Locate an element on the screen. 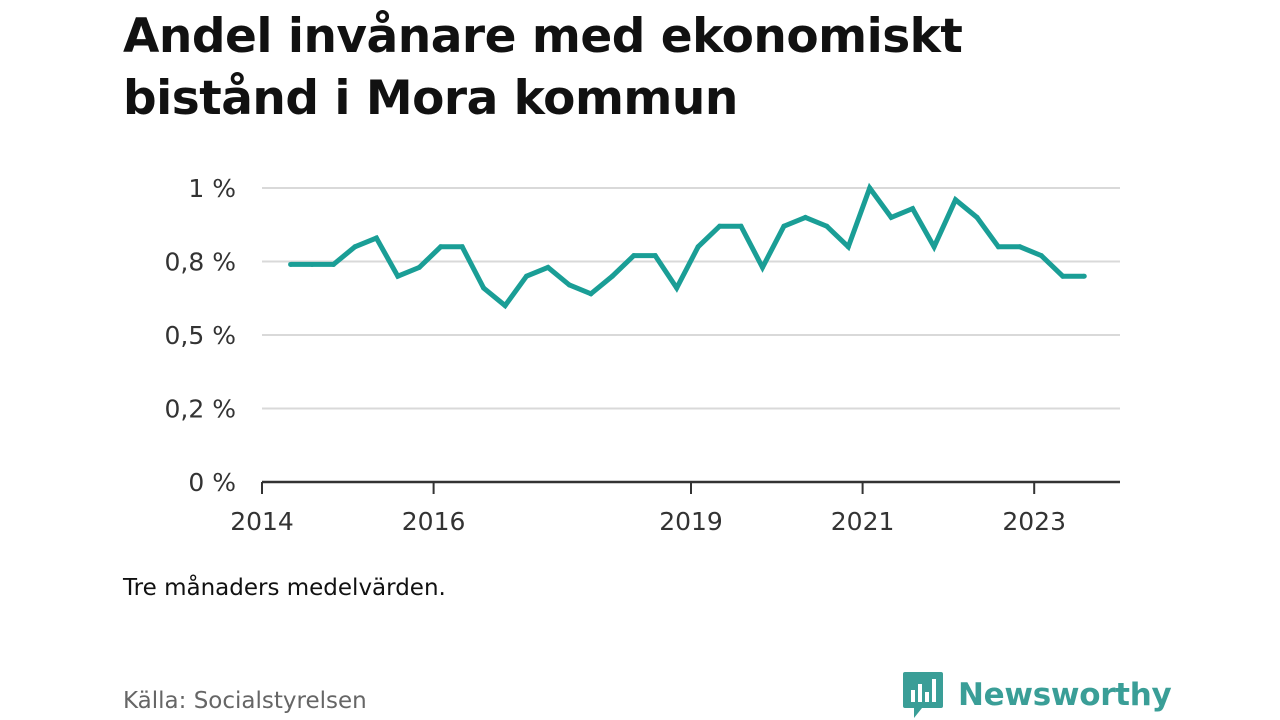 The height and width of the screenshot is (720, 1280). y-tick-label: 0,2 % is located at coordinates (200, 409).